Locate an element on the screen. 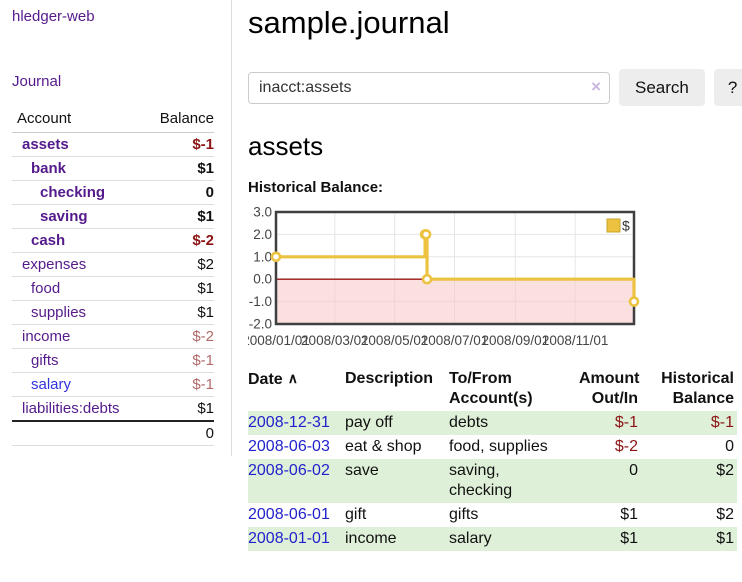 Image resolution: width=742 pixels, height=582 pixels. x-axis-tick-label: 2008/01/01 is located at coordinates (279, 340).